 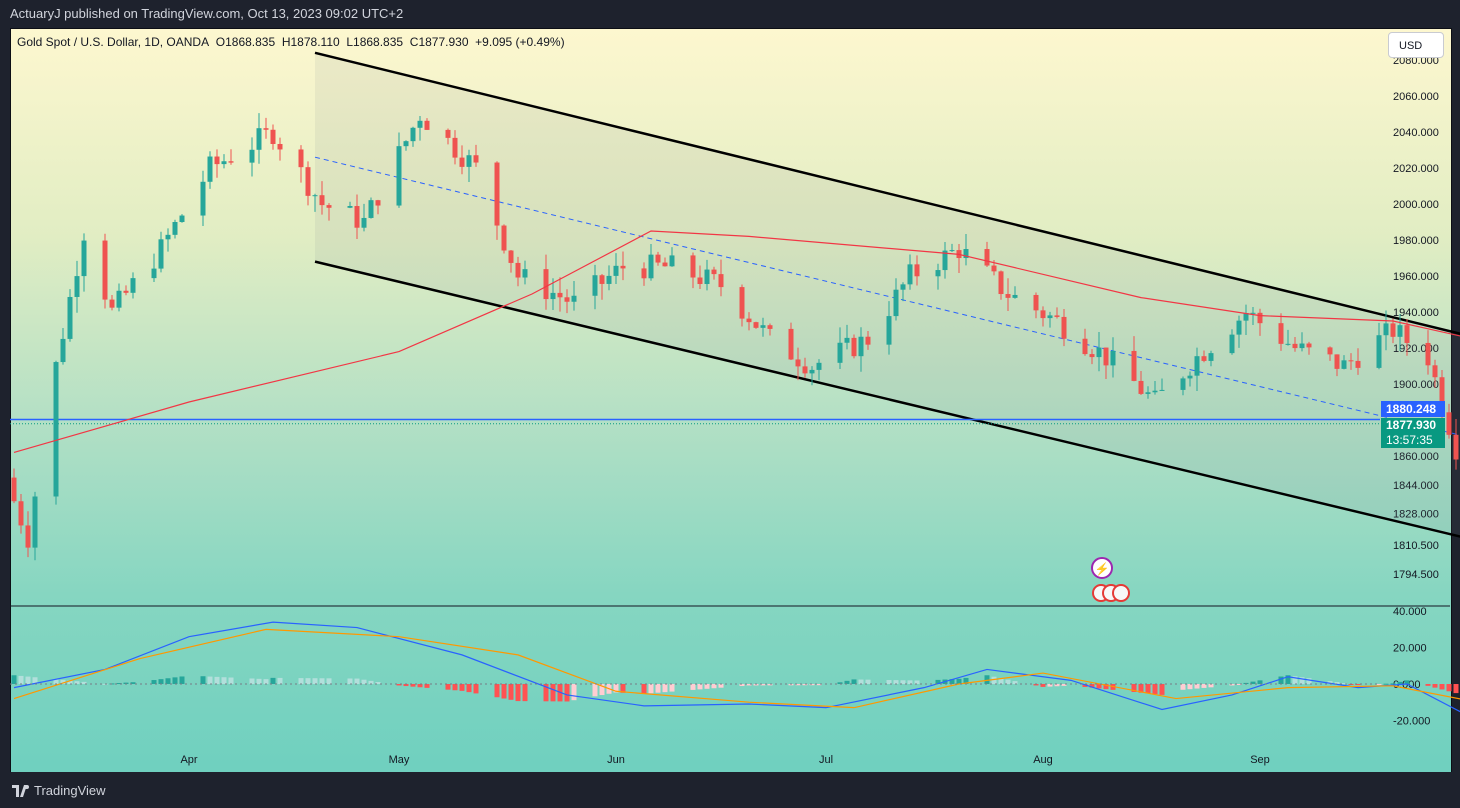 I want to click on price-axis-label: 2060.000, so click(x=1416, y=97).